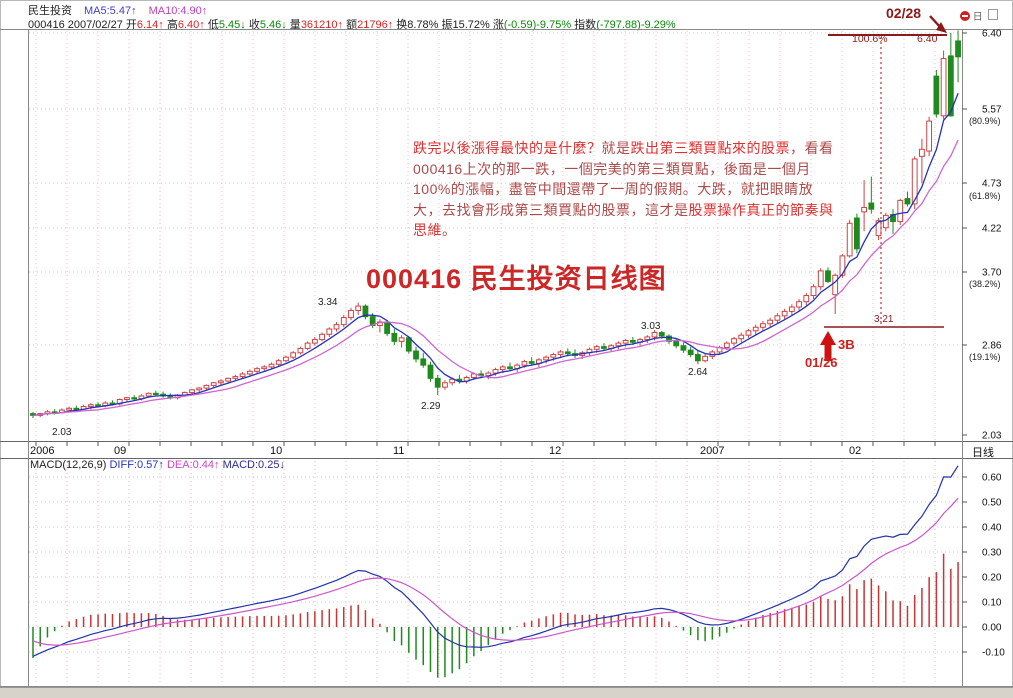 The width and height of the screenshot is (1013, 698). What do you see at coordinates (276, 451) in the screenshot?
I see `x-axis-label: 10` at bounding box center [276, 451].